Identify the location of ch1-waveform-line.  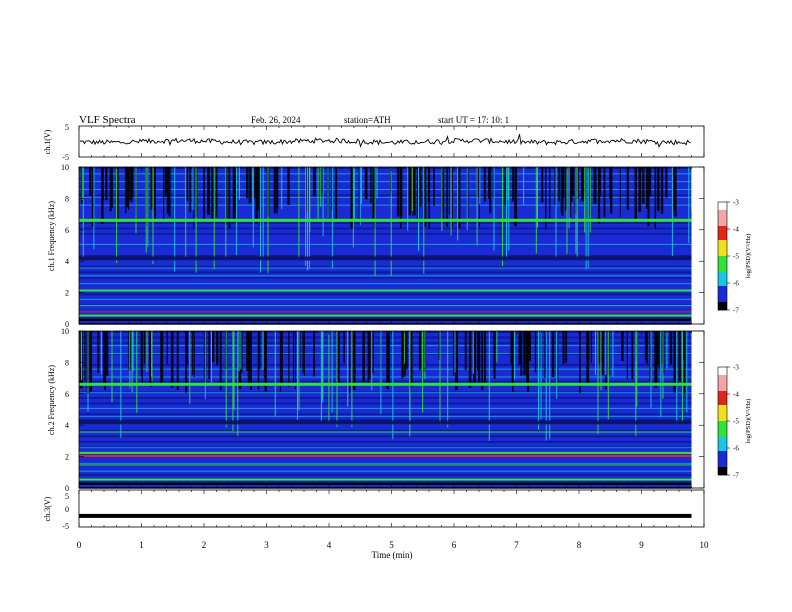
(385, 141).